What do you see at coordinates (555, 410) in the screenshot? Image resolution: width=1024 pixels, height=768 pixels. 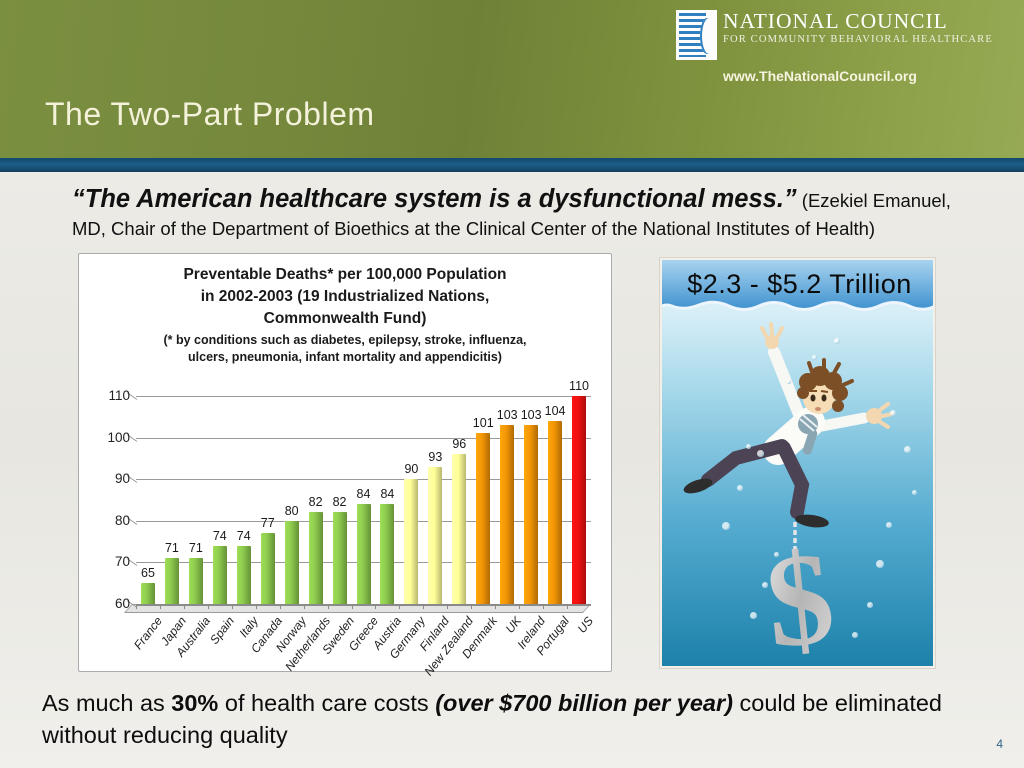 I see `bar-value-label: 104` at bounding box center [555, 410].